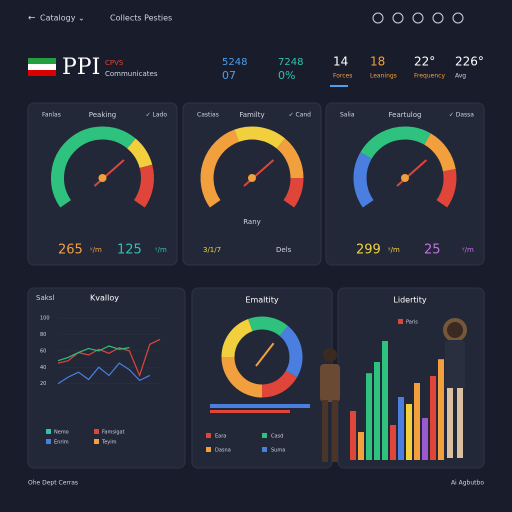 Image resolution: width=512 pixels, height=512 pixels. What do you see at coordinates (286, 75) in the screenshot?
I see `stat-label: 0%` at bounding box center [286, 75].